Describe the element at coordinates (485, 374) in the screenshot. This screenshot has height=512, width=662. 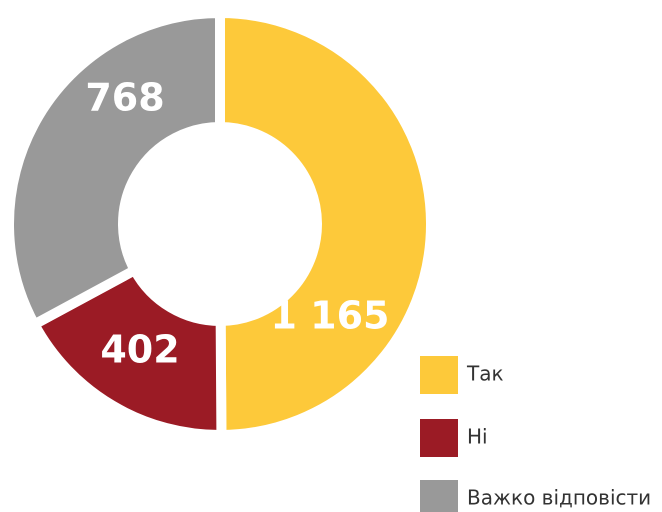
I see `legend-label: Так` at that location.